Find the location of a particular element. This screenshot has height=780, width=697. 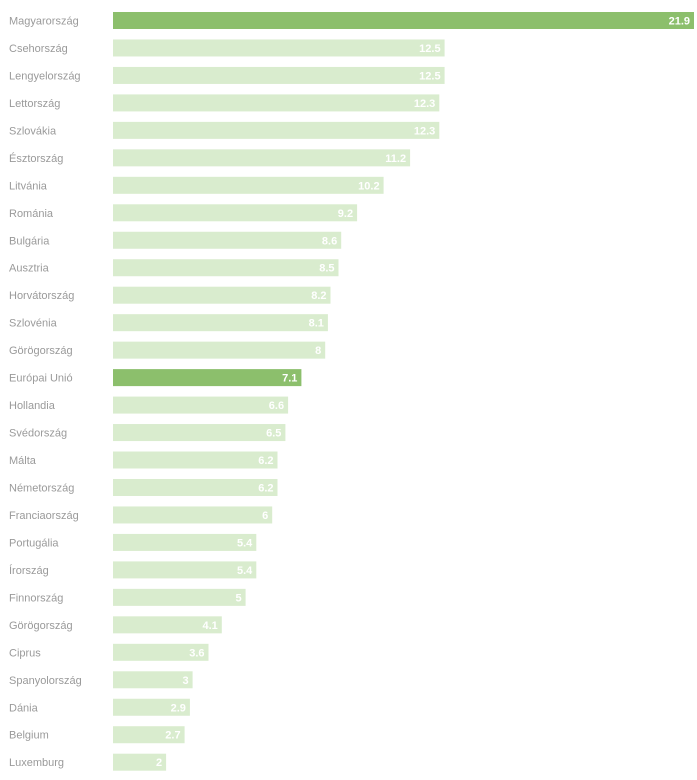

category-label-15: Svédország is located at coordinates (38, 434).